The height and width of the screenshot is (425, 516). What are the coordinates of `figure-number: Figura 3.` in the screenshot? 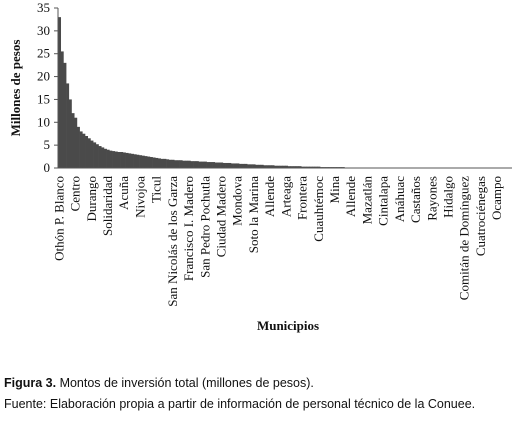 It's located at (30, 383).